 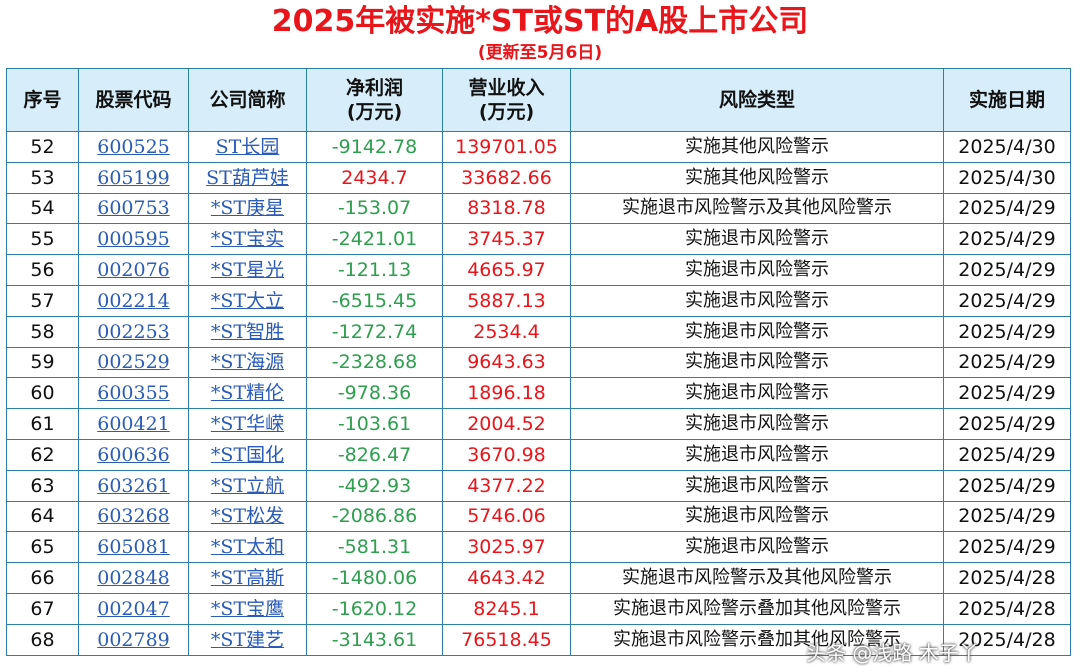 I want to click on stock-code-link: 603268, so click(x=133, y=516).